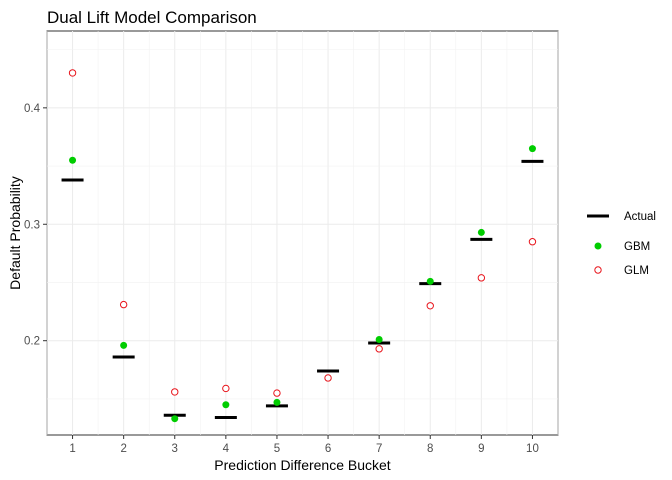 This screenshot has height=480, width=672. I want to click on x-tick-label: 5, so click(277, 449).